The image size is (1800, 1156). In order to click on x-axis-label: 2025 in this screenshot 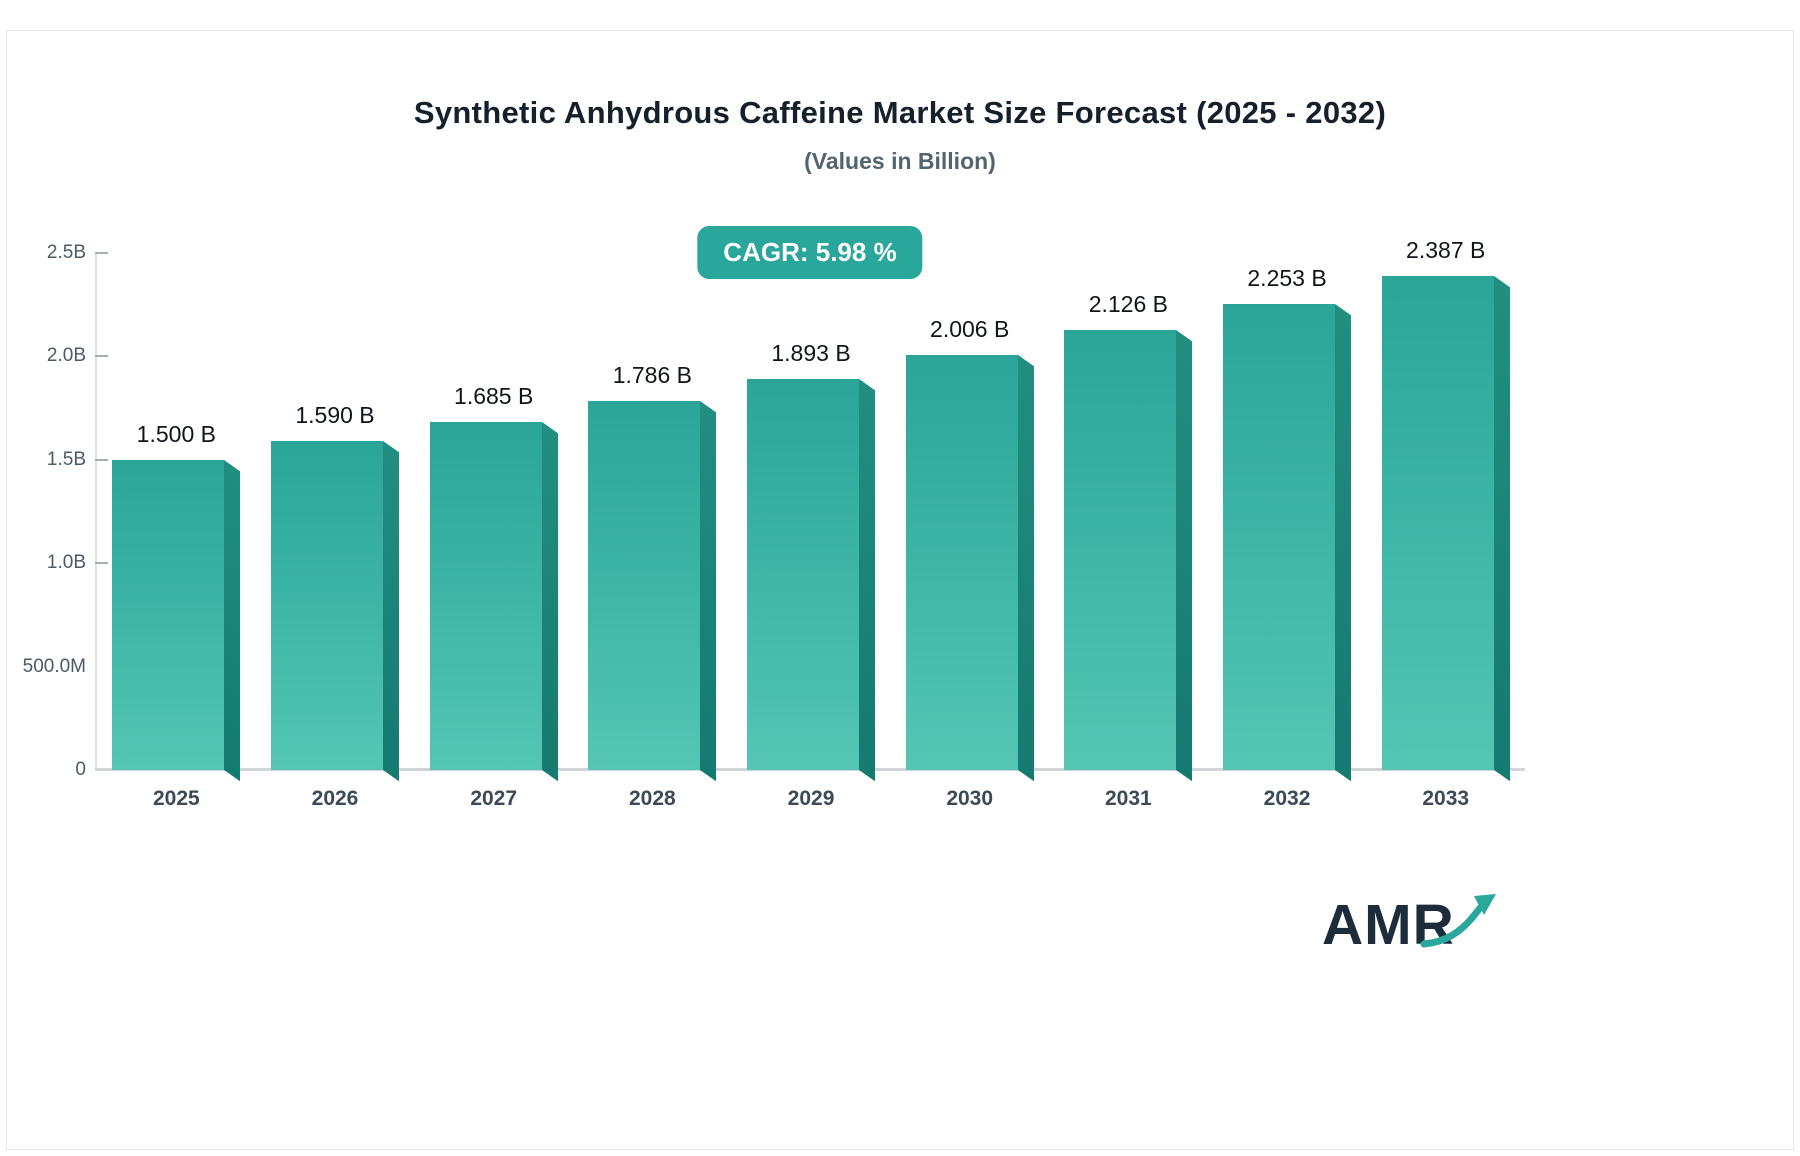, I will do `click(176, 798)`.